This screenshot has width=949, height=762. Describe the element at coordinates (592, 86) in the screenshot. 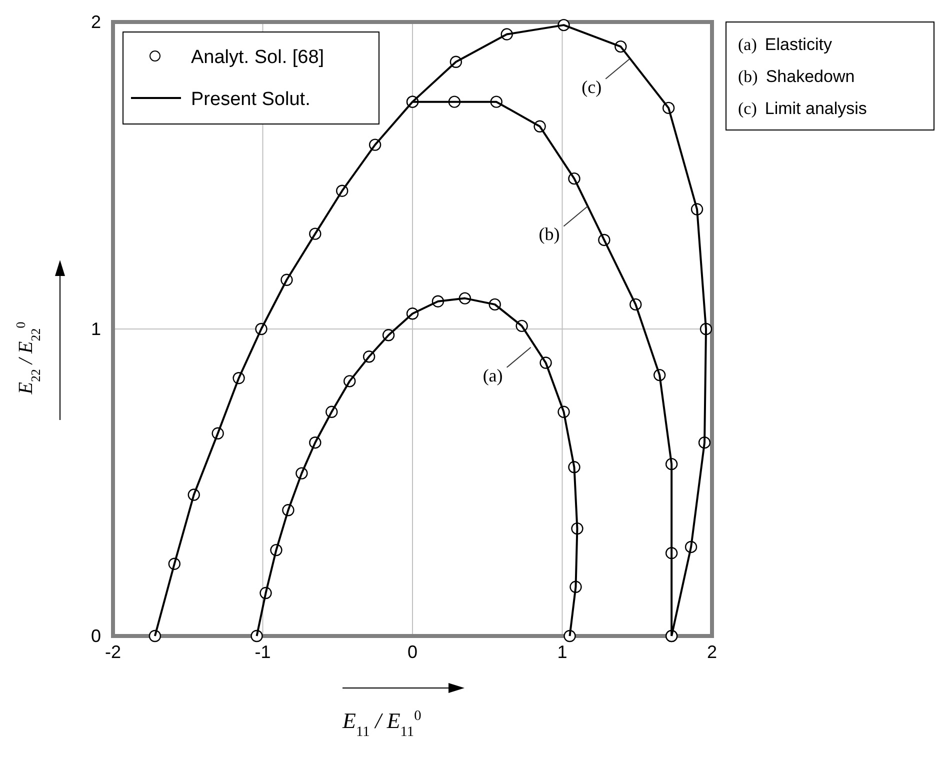

I see `annotation: (c)` at that location.